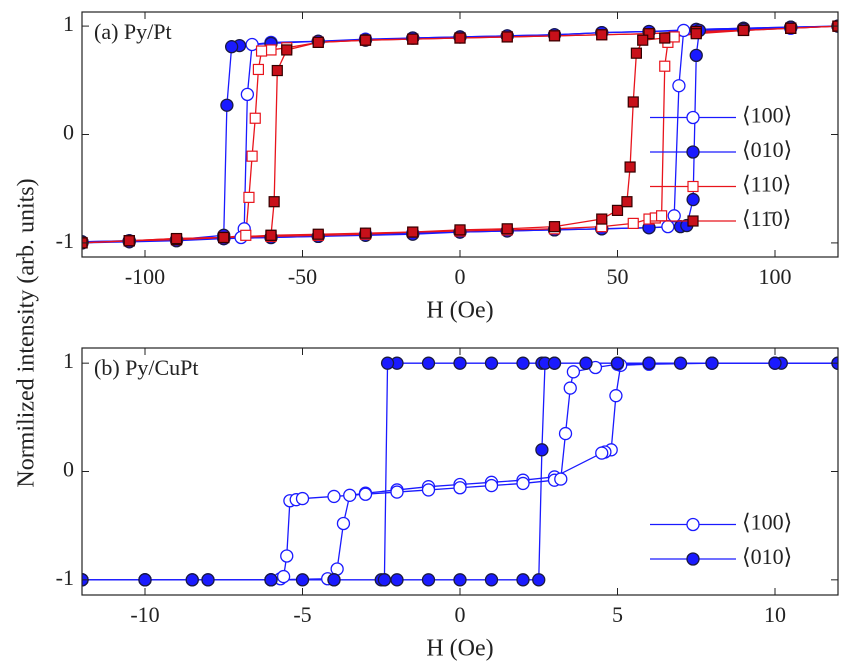 Image resolution: width=841 pixels, height=666 pixels. Describe the element at coordinates (766, 218) in the screenshot. I see `legend-label: ⟨11̄0⟩` at that location.